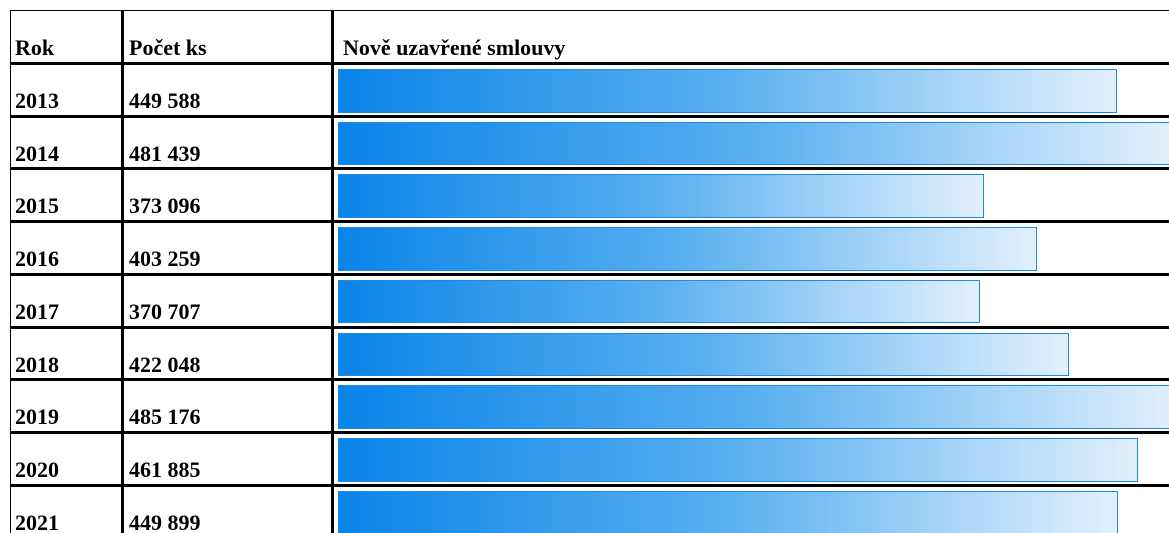 This screenshot has height=533, width=1169. Describe the element at coordinates (589, 10) in the screenshot. I see `top-border` at that location.